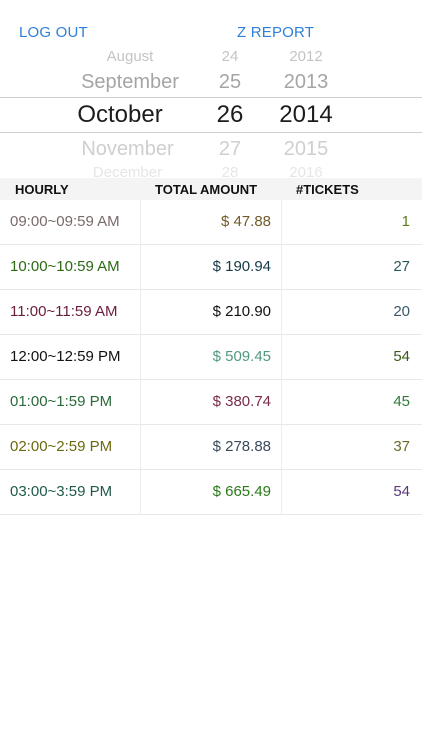  Describe the element at coordinates (127, 171) in the screenshot. I see `month-option: December` at that location.